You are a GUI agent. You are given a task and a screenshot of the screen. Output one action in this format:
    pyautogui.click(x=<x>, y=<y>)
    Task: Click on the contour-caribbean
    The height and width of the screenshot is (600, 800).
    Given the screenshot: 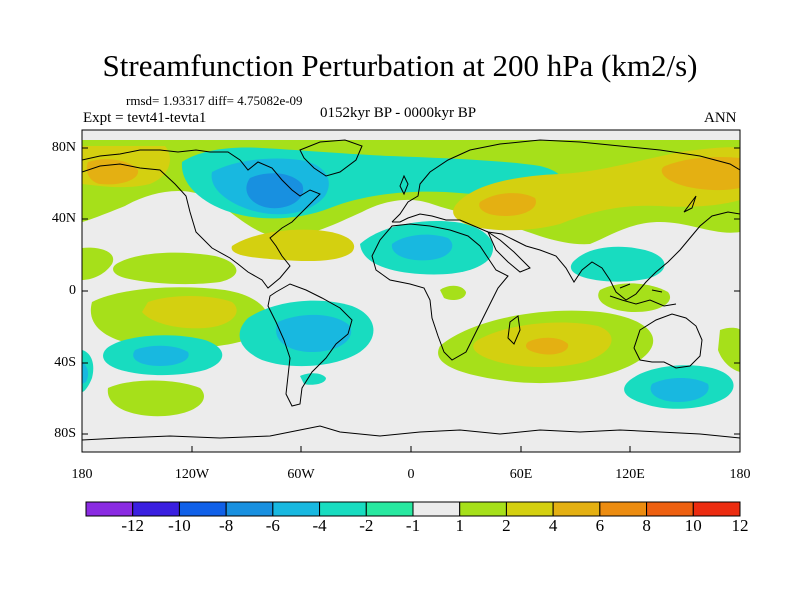 What is the action you would take?
    pyautogui.click(x=175, y=268)
    